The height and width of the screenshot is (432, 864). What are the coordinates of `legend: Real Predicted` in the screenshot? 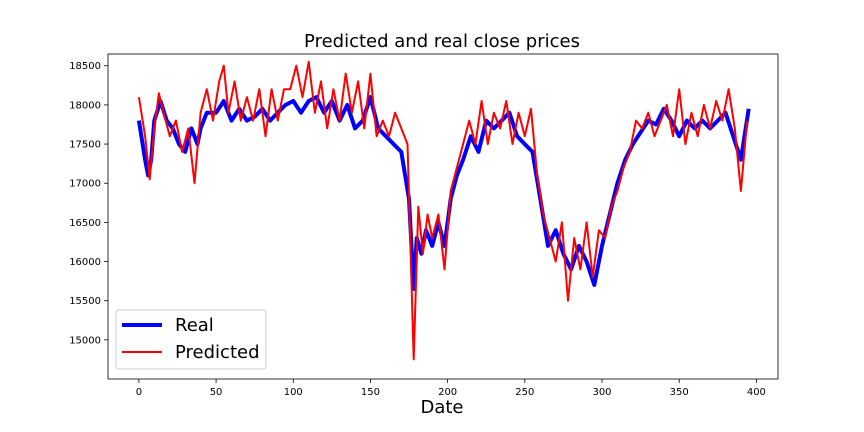 It's located at (191, 339).